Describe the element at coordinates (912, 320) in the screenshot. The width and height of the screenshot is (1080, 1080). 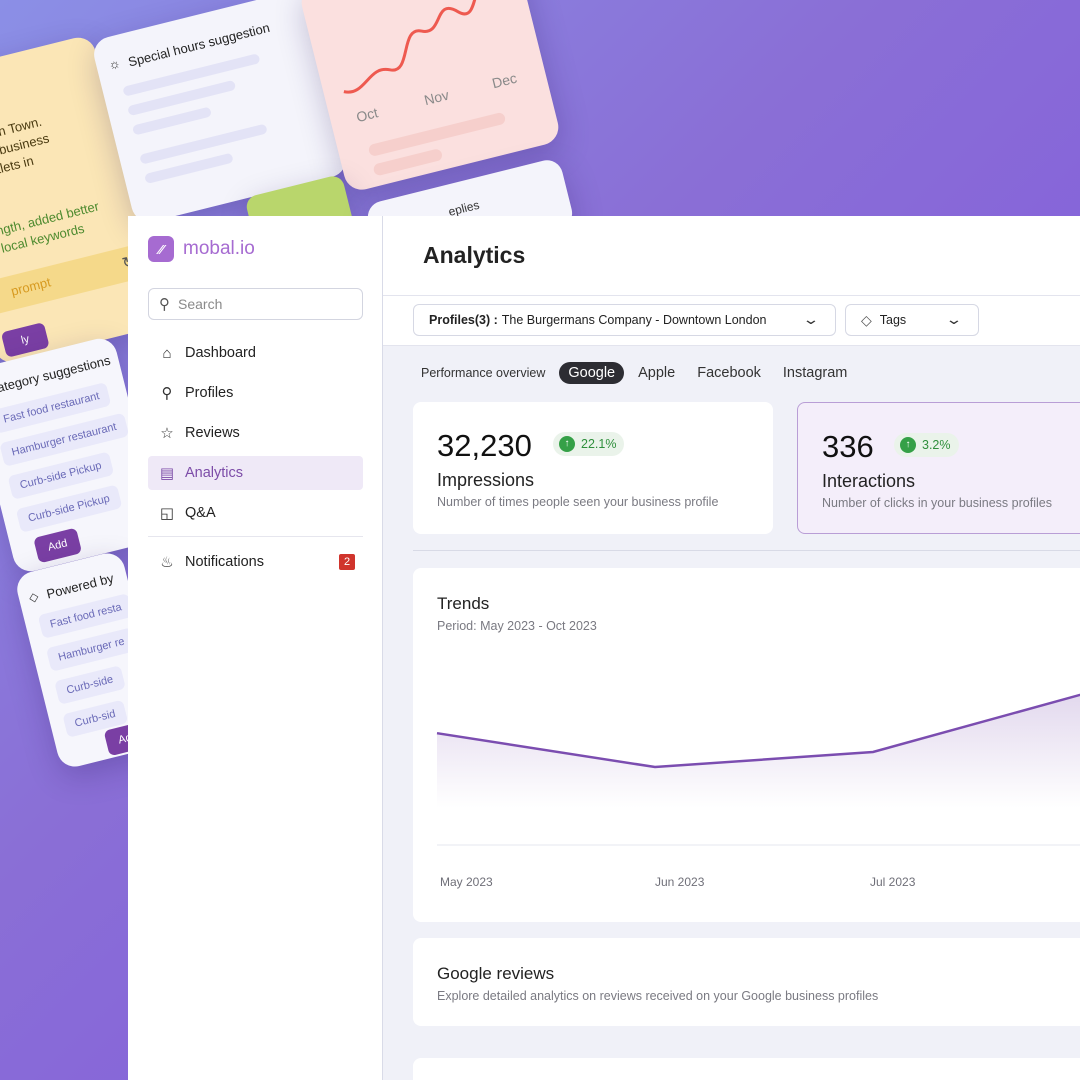
I see `tags-dropdown: ◇ Tags ⌄` at that location.